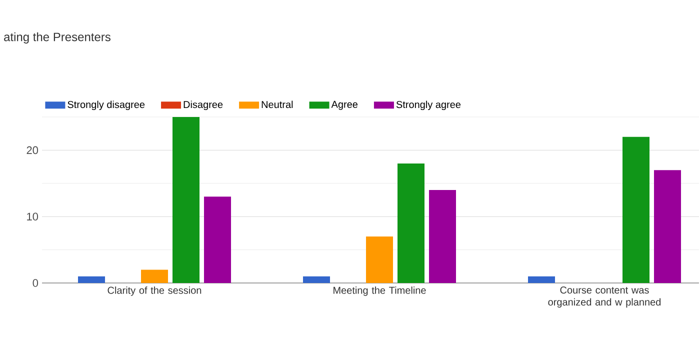 The width and height of the screenshot is (700, 363). Describe the element at coordinates (106, 105) in the screenshot. I see `legend-label: Strongly disagree` at that location.